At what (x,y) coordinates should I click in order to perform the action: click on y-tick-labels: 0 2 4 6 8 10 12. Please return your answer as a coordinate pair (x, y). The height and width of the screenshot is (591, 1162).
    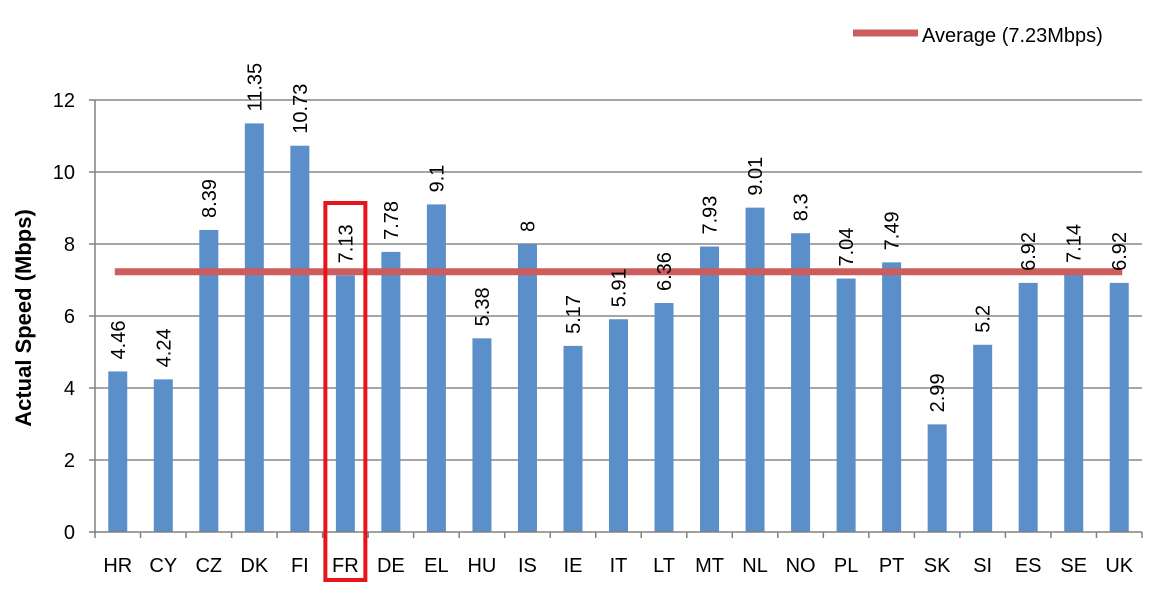
    Looking at the image, I should click on (64, 317).